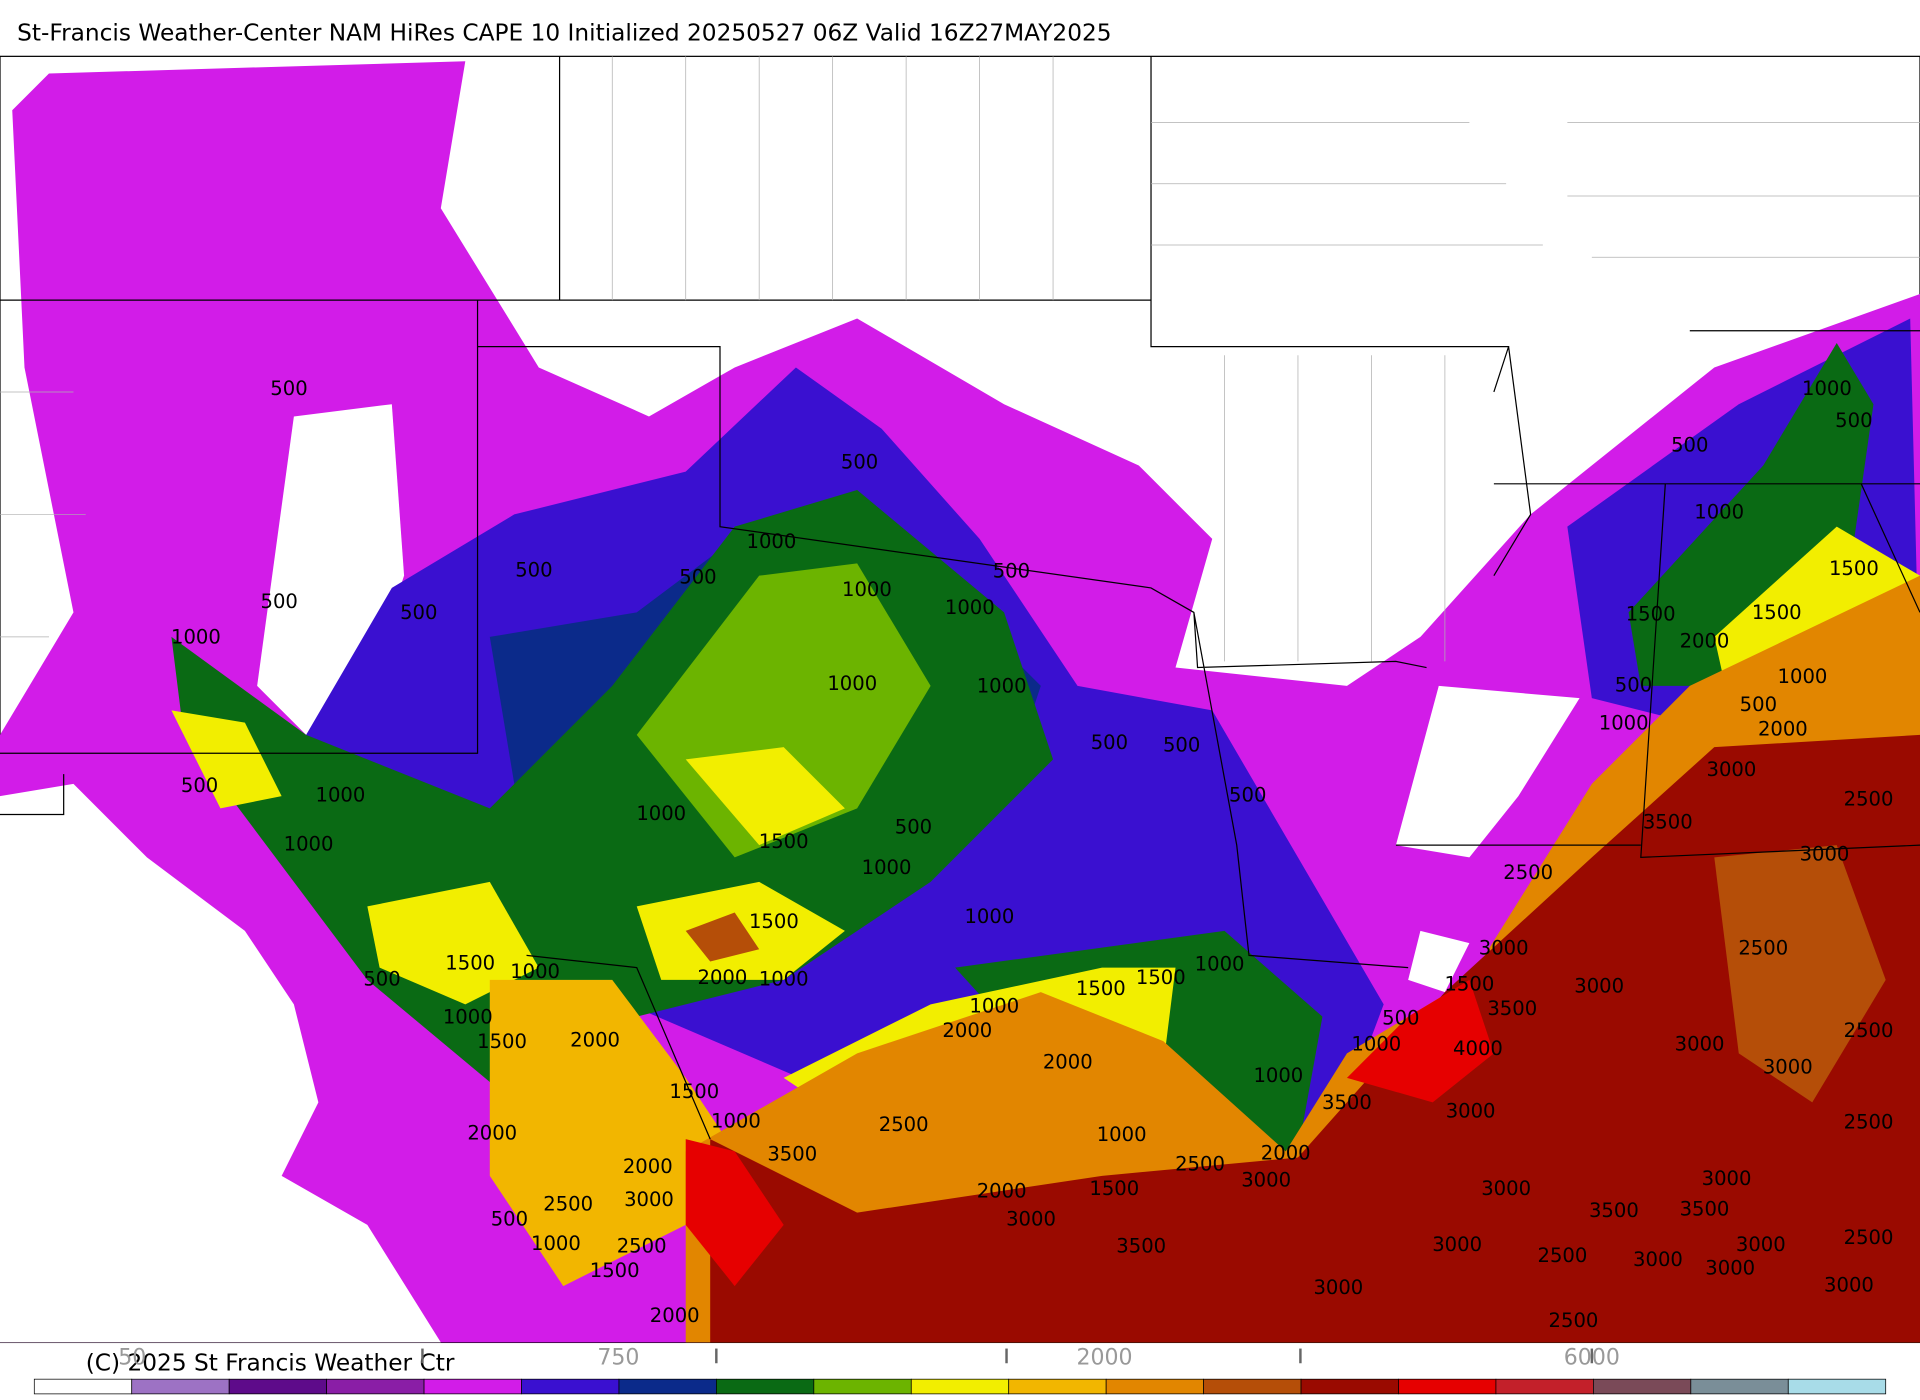 Image resolution: width=1920 pixels, height=1400 pixels. I want to click on colorbar-label: 50, so click(132, 1357).